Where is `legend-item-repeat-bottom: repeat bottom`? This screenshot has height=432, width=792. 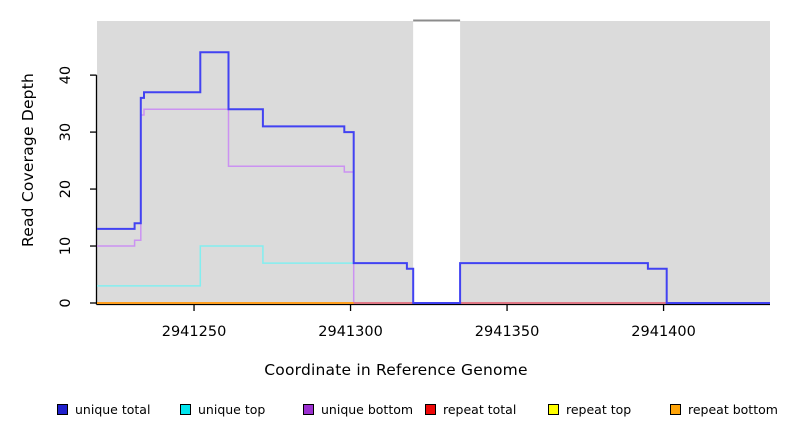
legend-item-repeat-bottom: repeat bottom is located at coordinates (724, 409).